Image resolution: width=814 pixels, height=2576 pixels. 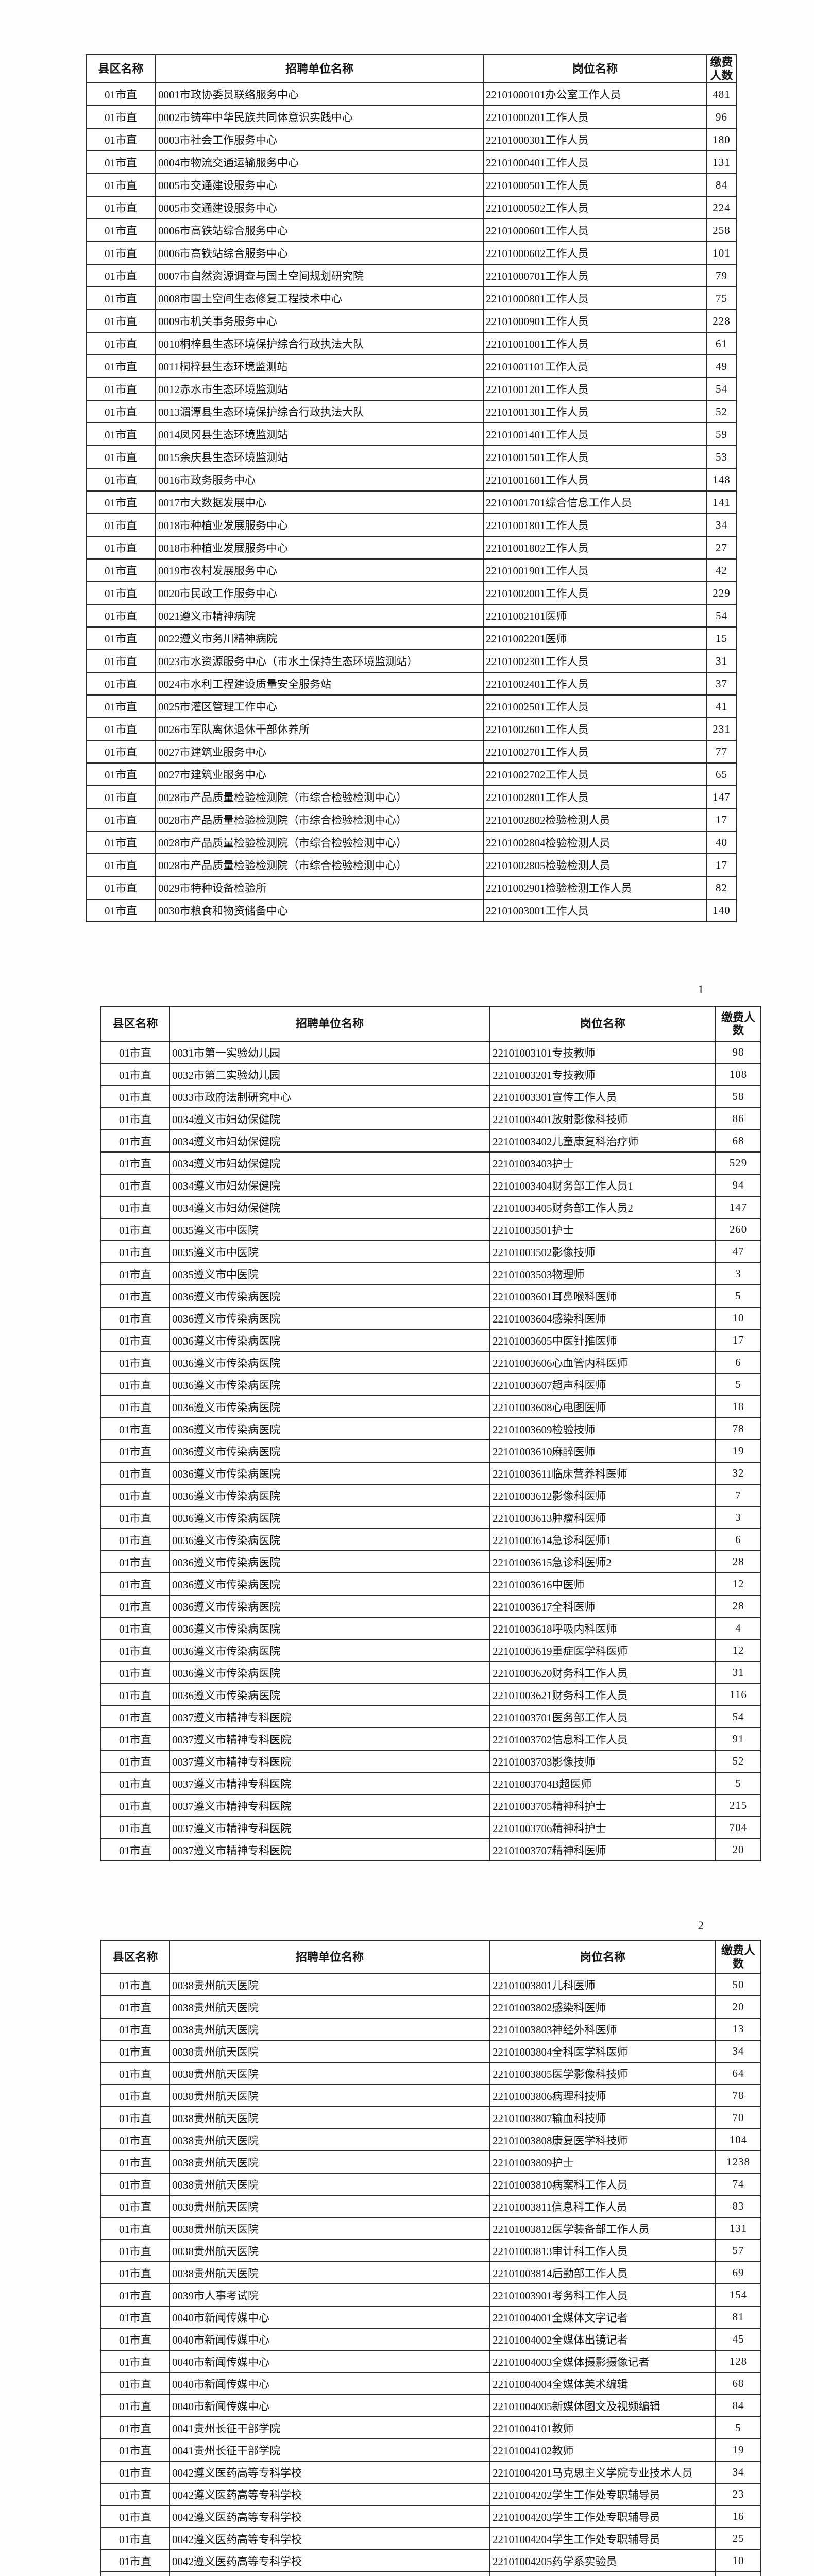 What do you see at coordinates (595, 616) in the screenshot?
I see `cell-position-name: 22101002101医师` at bounding box center [595, 616].